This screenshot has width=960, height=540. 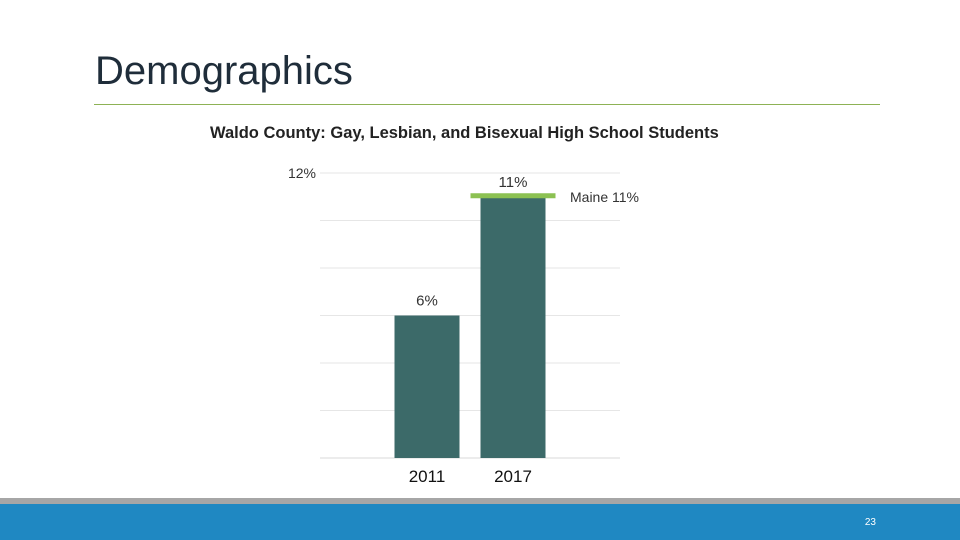 I want to click on footer-blue-band, so click(x=480, y=522).